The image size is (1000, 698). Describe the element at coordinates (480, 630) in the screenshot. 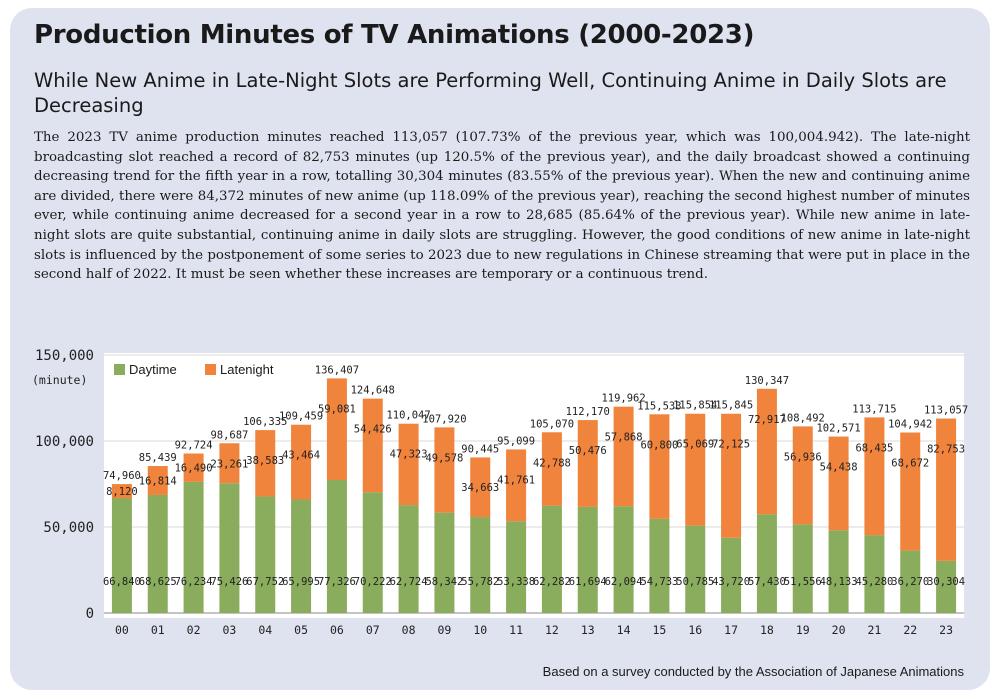

I see `x-tick-label: 10` at that location.